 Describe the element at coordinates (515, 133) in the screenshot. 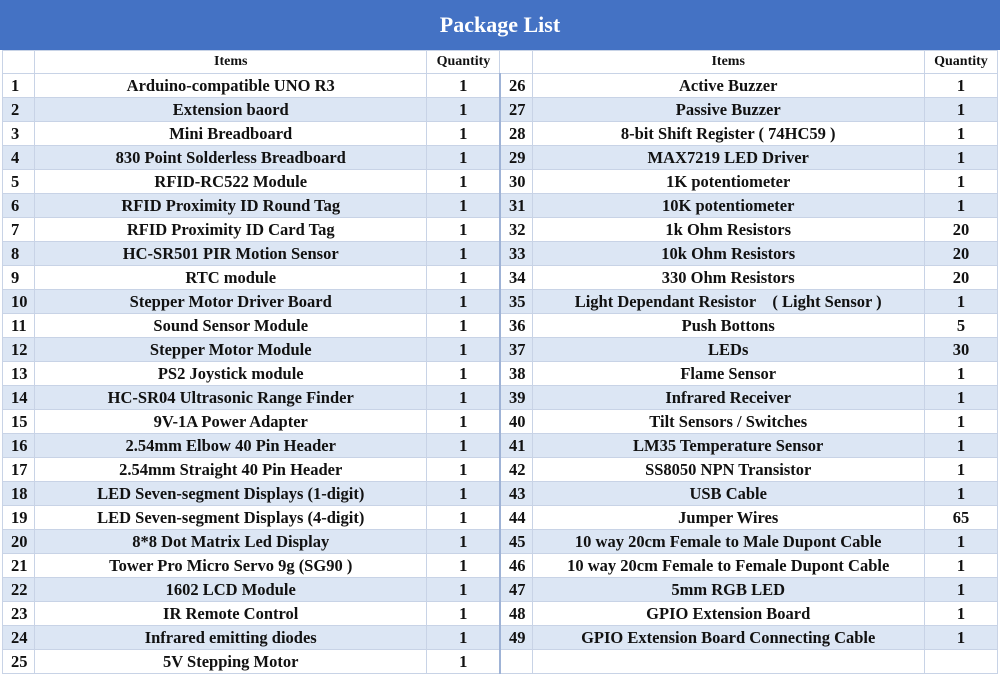

I see `cell-right-number: 28` at that location.